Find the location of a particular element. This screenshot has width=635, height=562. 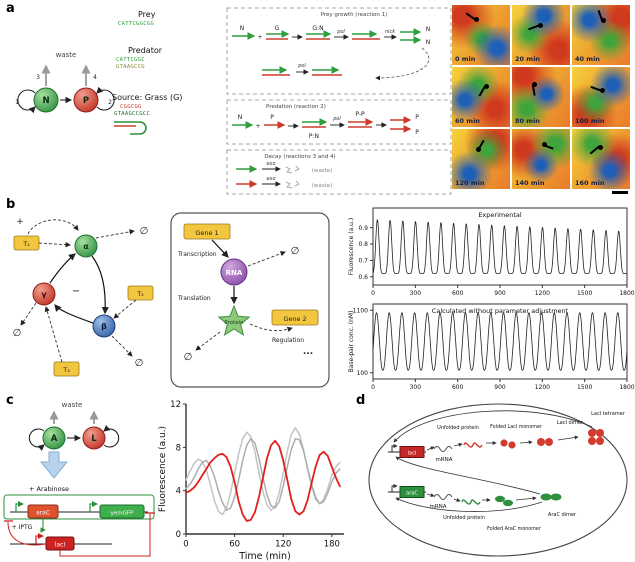

genetic-circuit-diagram: + Arabinose araC yemGFP + IPTG lacI is located at coordinates (79, 521).